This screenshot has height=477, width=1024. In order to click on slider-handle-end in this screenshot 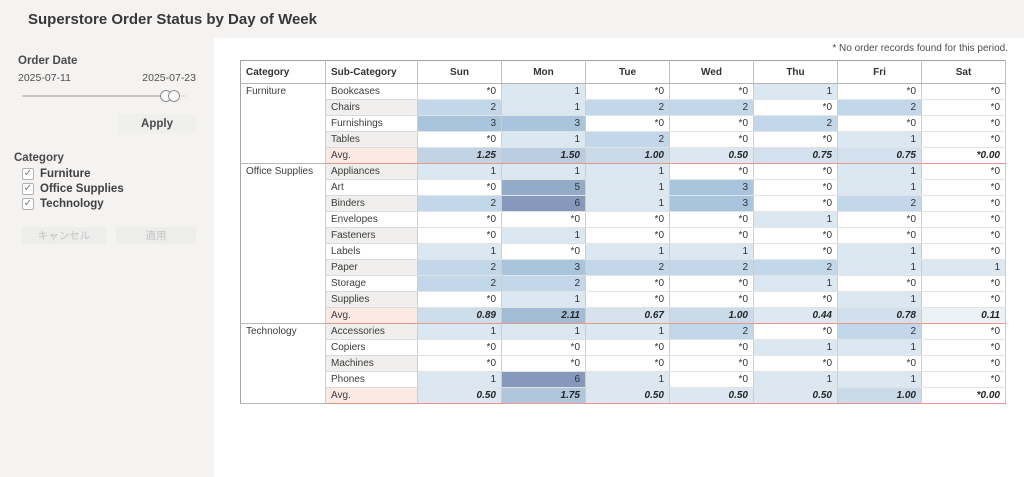, I will do `click(174, 96)`.